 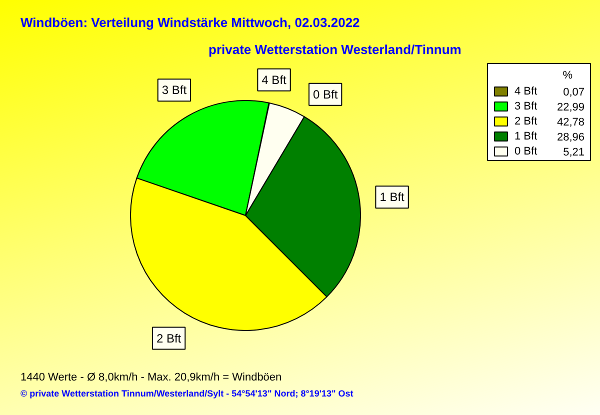 What do you see at coordinates (187, 393) in the screenshot?
I see `text: © private Wetterstation Tinnum/Westerland/Sylt - 54°54'13" Nord; 8°19'13" Ost` at bounding box center [187, 393].